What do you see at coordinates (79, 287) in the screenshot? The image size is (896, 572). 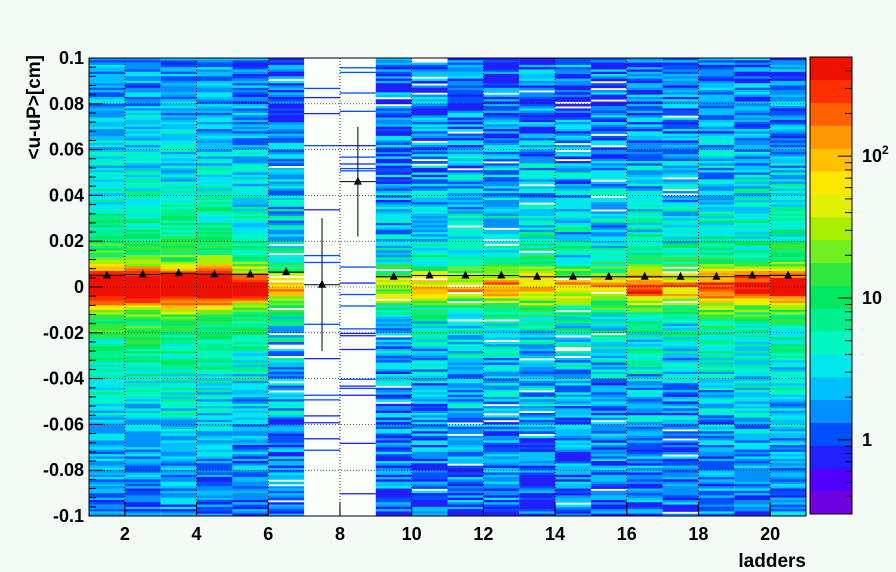 I see `y-tick-label: 0` at bounding box center [79, 287].